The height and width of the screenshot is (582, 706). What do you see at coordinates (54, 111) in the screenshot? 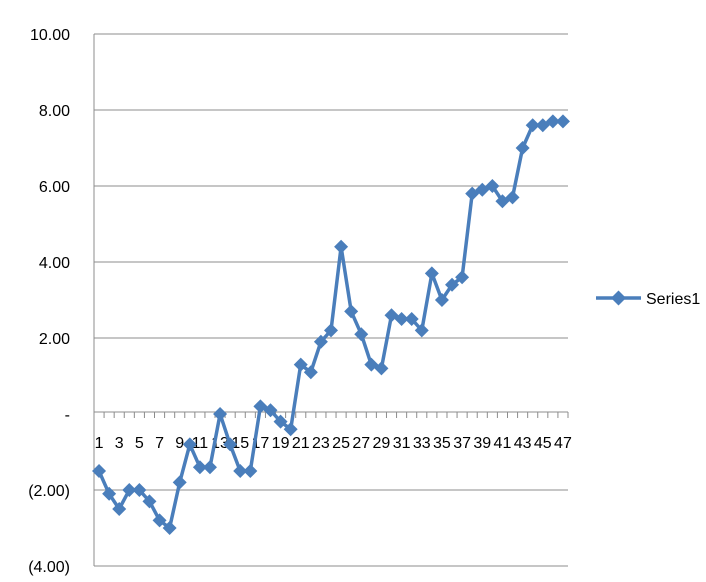
I see `y-tick-label: 8.00` at bounding box center [54, 111].